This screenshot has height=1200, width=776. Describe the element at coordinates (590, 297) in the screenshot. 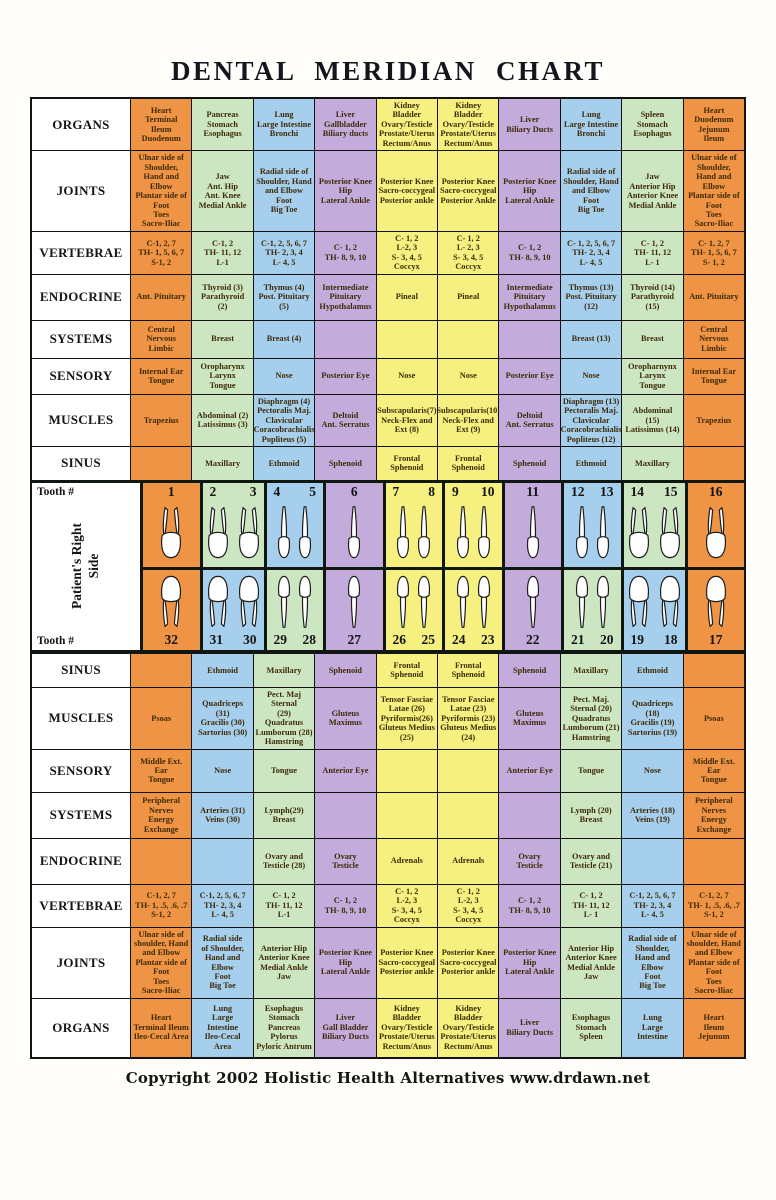

I see `cell-top-endocrine-8: Thymus (13) Post. Pituitary (12)` at that location.